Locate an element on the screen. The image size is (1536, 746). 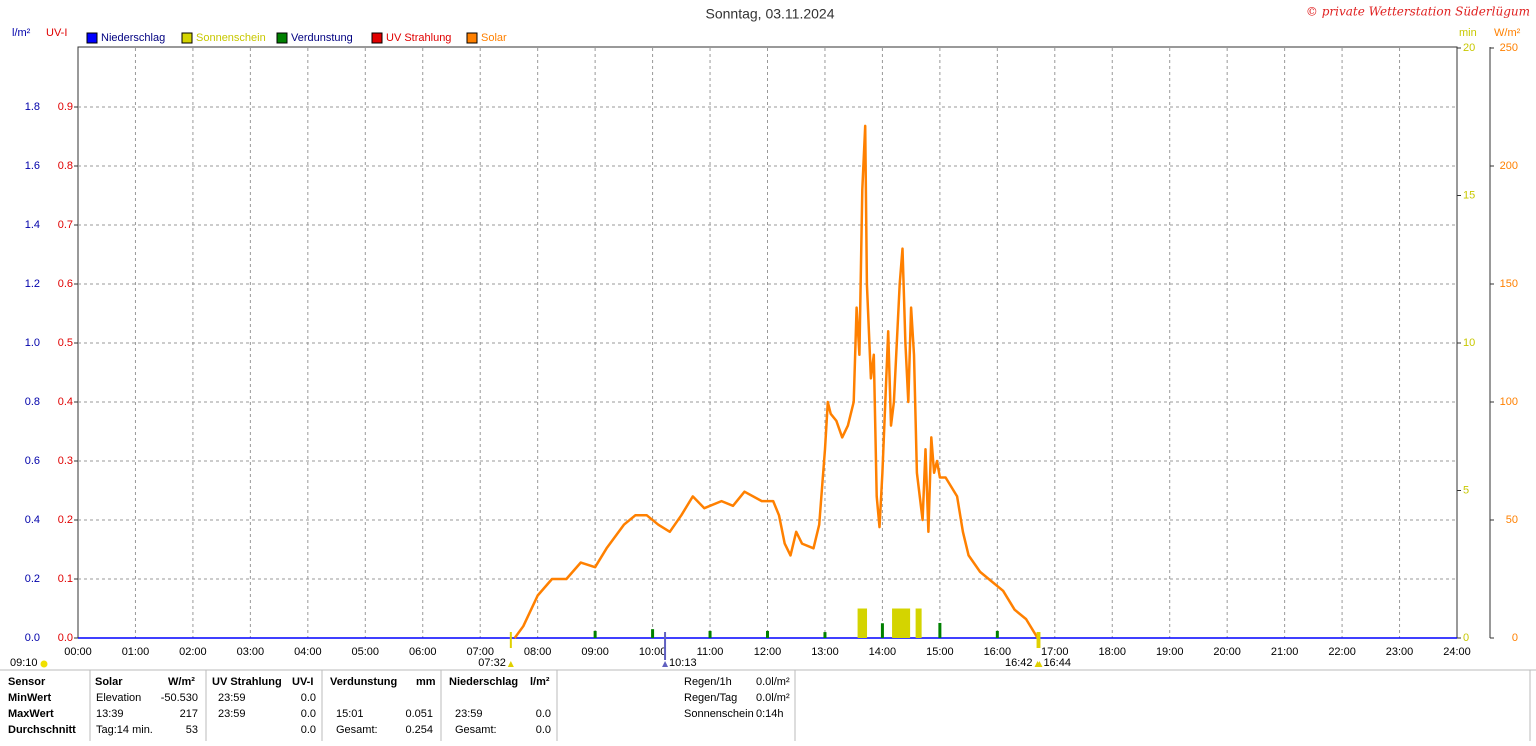
uv-tick-label: 0.9 is located at coordinates (65, 107).